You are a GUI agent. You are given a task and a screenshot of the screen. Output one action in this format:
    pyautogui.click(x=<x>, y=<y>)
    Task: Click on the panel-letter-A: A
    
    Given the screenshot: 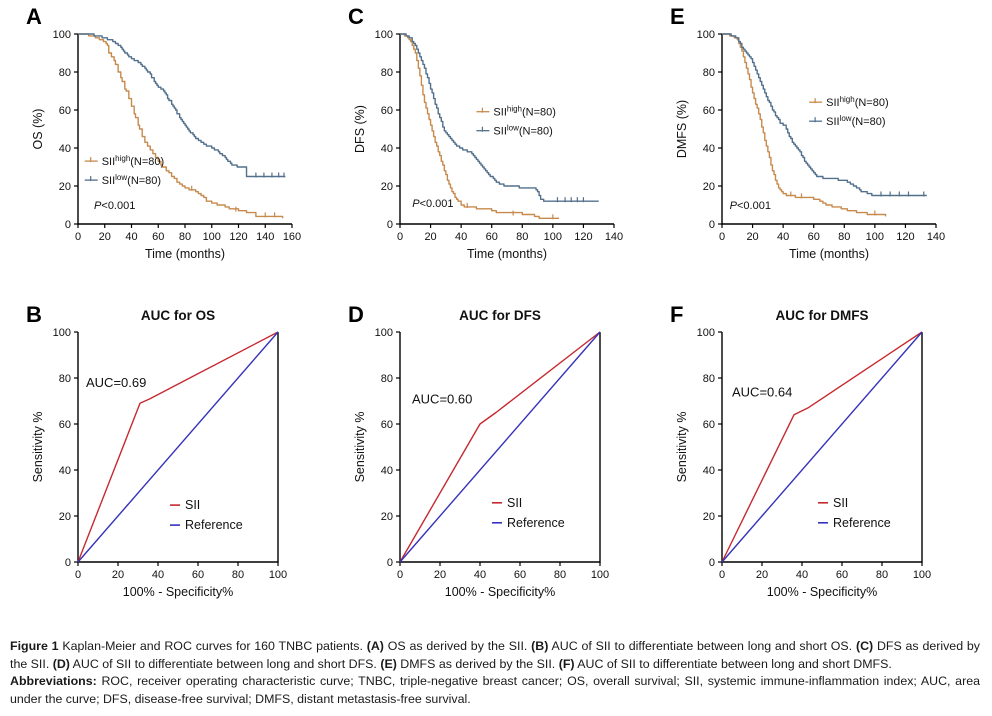 What is the action you would take?
    pyautogui.click(x=34, y=16)
    